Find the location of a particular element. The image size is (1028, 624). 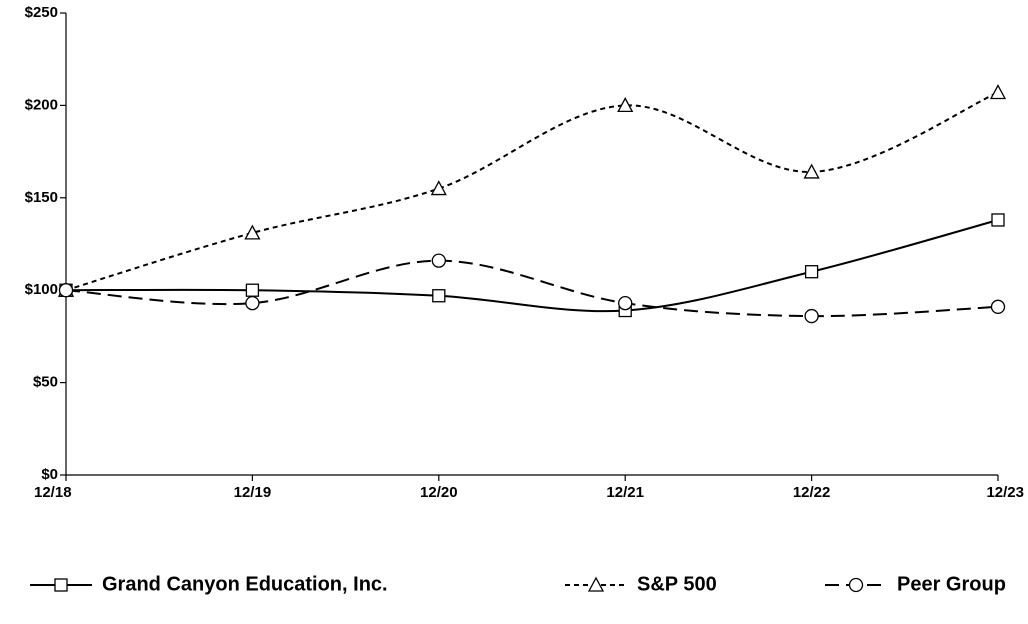

legend-marker-circle is located at coordinates (856, 585).